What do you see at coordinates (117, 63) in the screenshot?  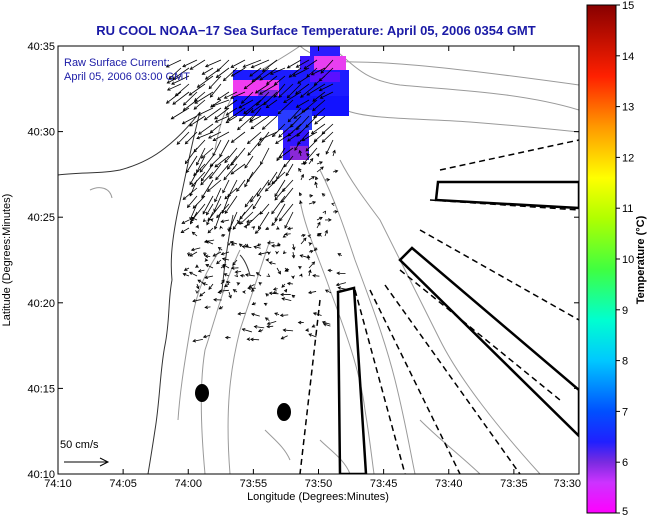 I see `legend-line1: Raw Surface Current:` at bounding box center [117, 63].